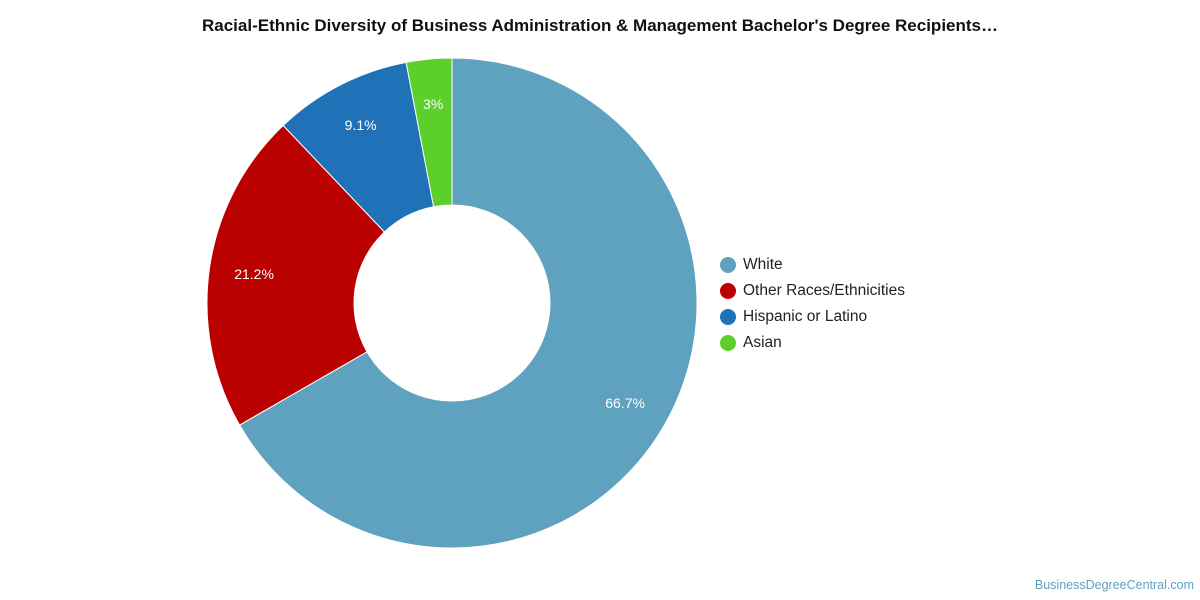  What do you see at coordinates (296, 275) in the screenshot?
I see `donut-slice-other-races-ethnicities` at bounding box center [296, 275].